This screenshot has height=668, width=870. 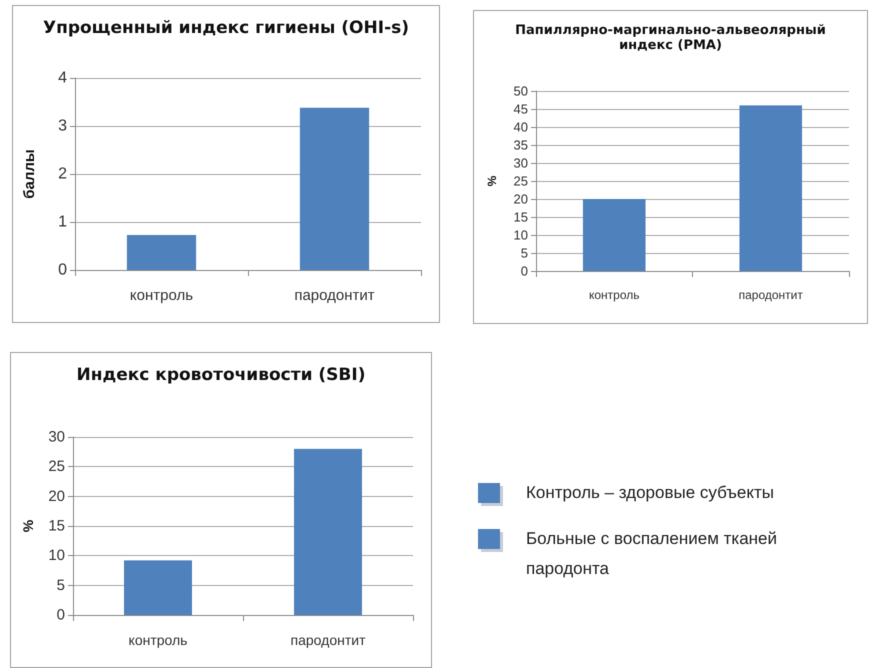 What do you see at coordinates (521, 145) in the screenshot?
I see `y-tick-label: 35` at bounding box center [521, 145].